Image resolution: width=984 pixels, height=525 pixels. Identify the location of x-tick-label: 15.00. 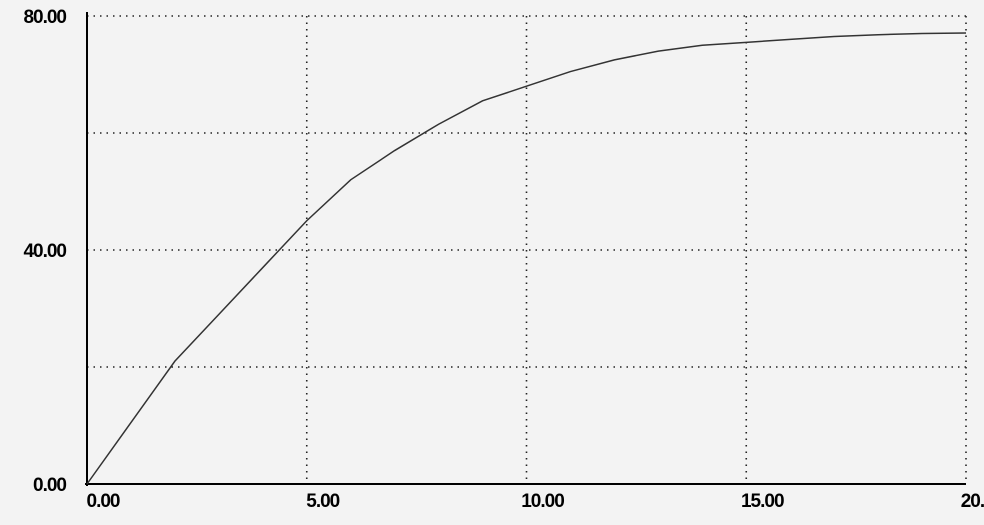
(762, 501).